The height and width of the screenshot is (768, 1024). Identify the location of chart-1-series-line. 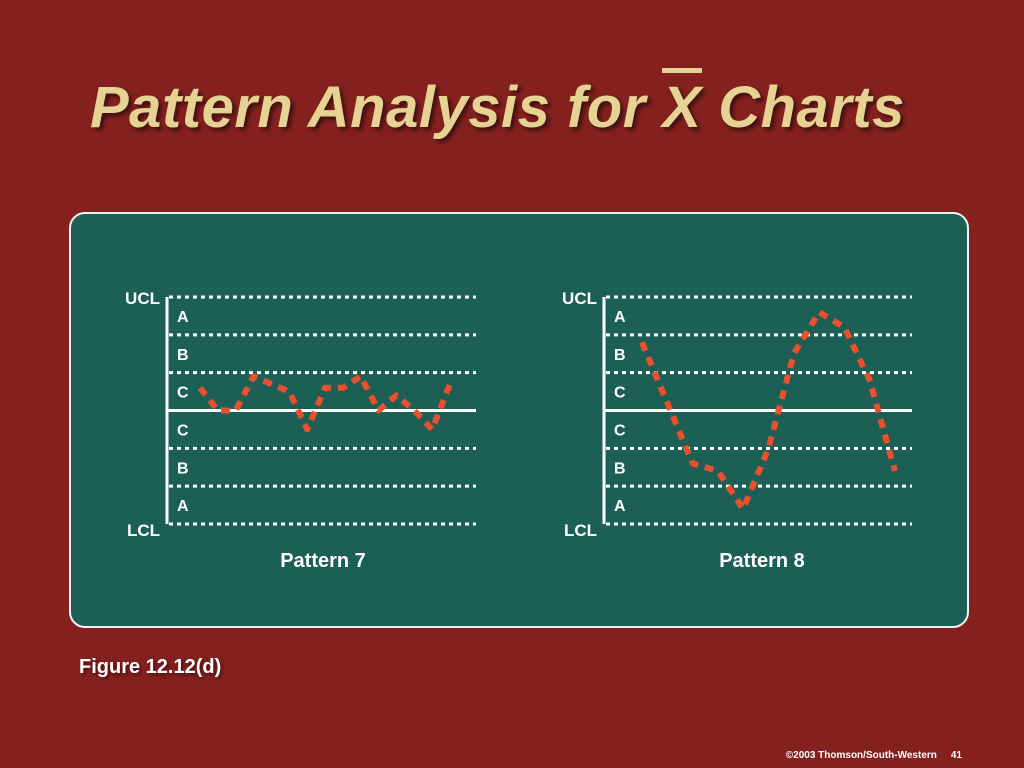
(325, 403).